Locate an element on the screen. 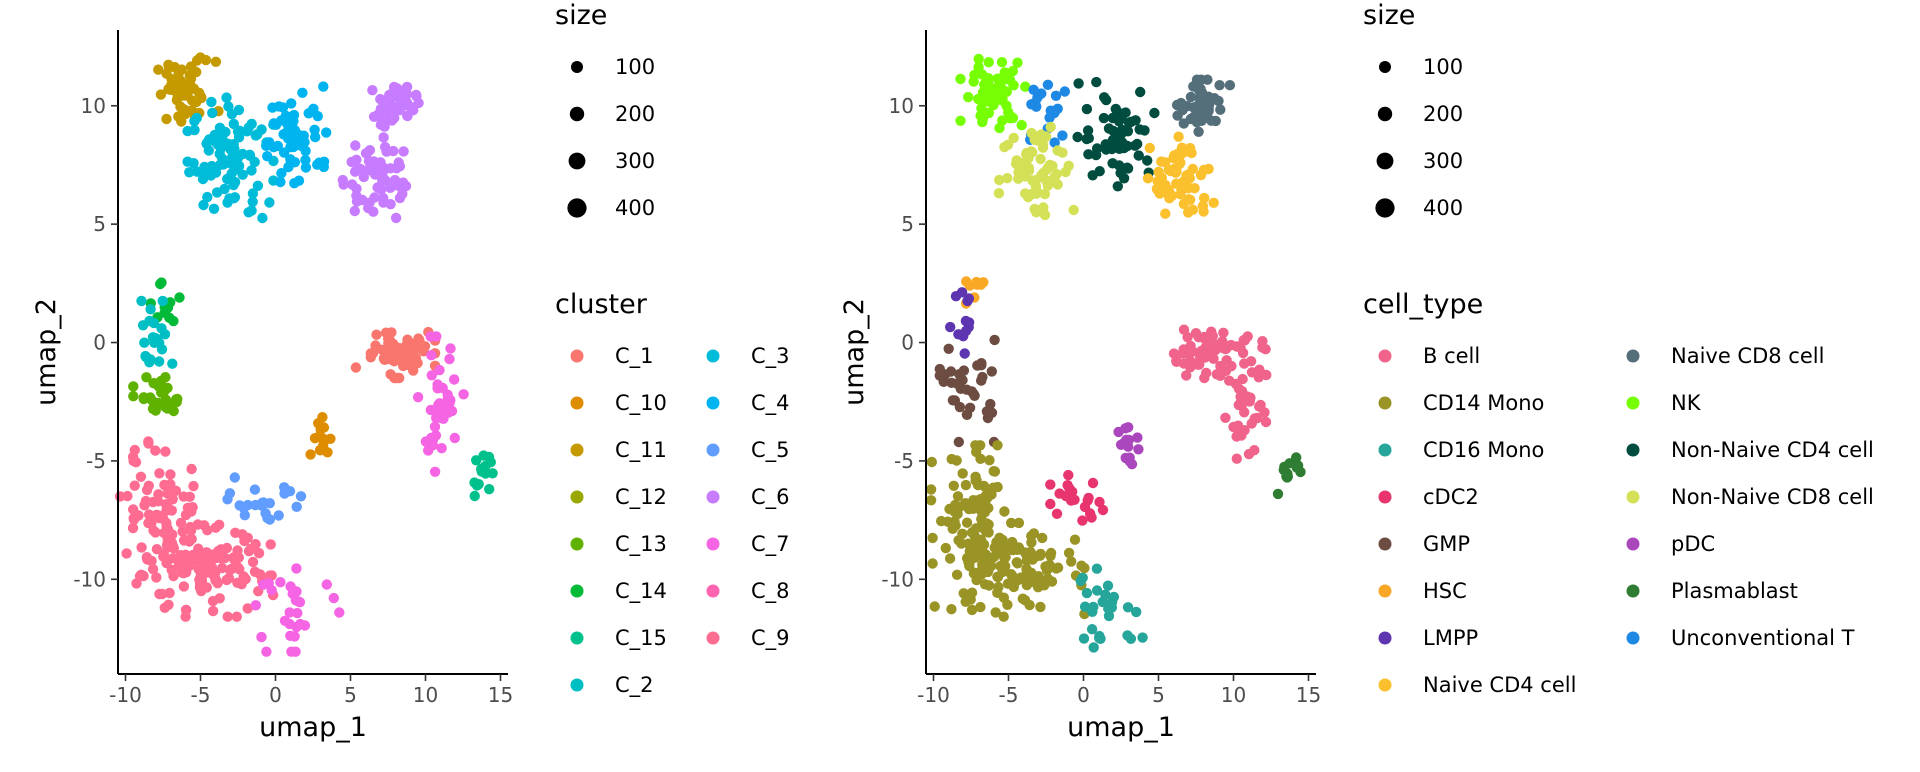 This screenshot has height=772, width=1920. legend-label: C_7 is located at coordinates (770, 544).